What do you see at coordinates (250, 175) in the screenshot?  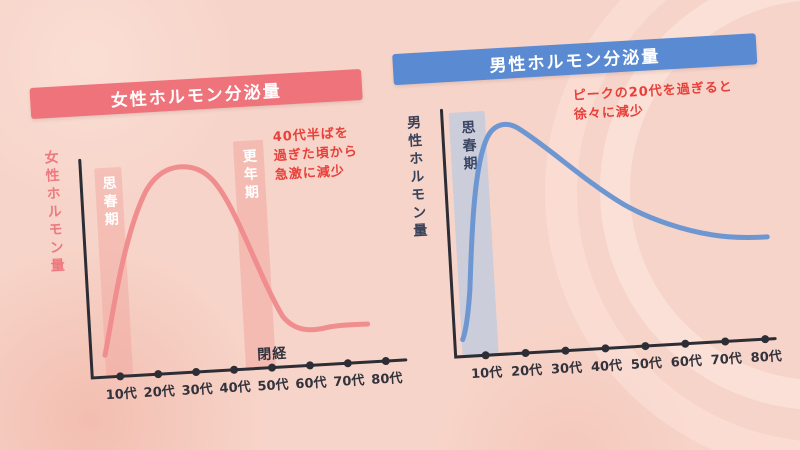 I see `female-menopause-band-label: 更年期` at bounding box center [250, 175].